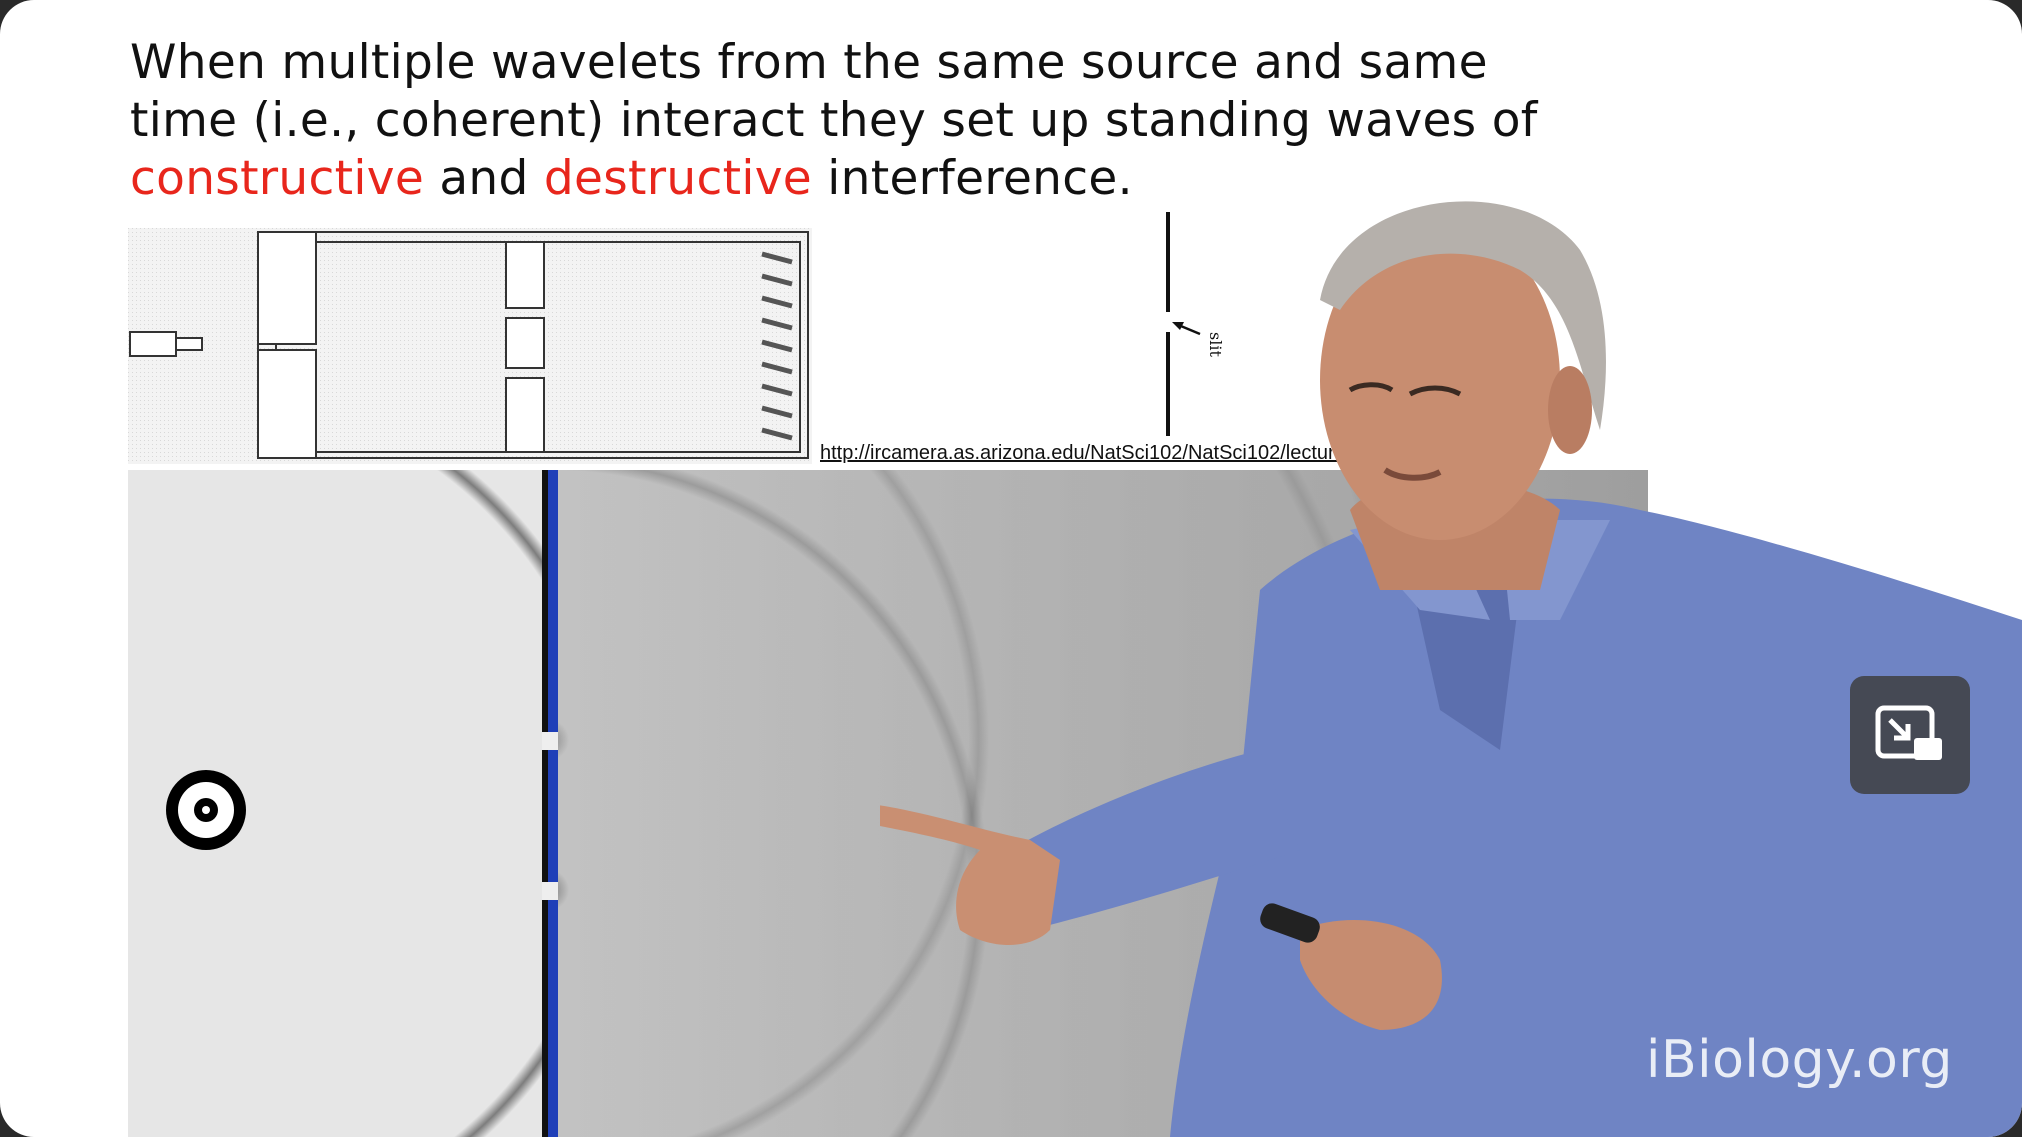 The image size is (2022, 1137). Describe the element at coordinates (678, 178) in the screenshot. I see `title-destructive: destructive` at that location.